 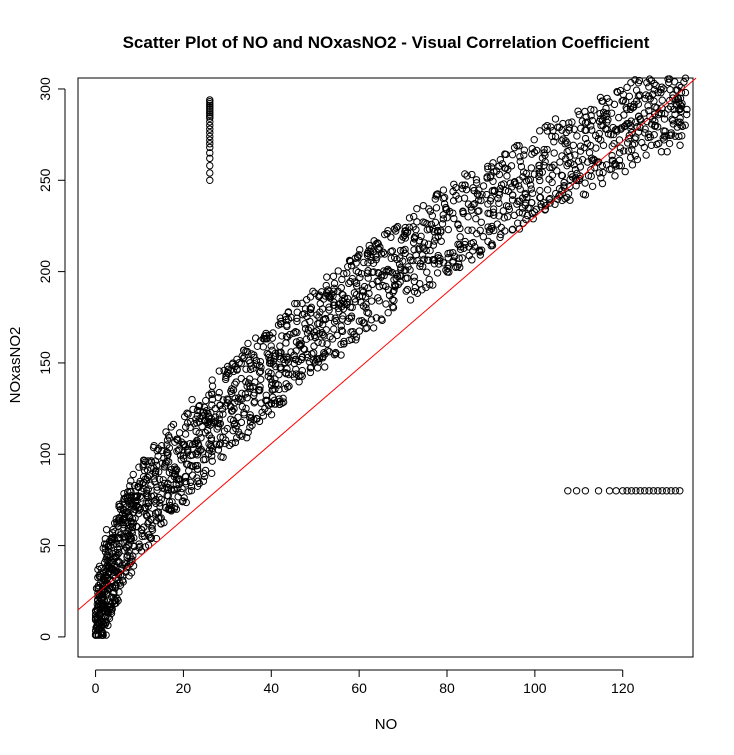 What do you see at coordinates (45, 272) in the screenshot?
I see `y-tick-label: 200` at bounding box center [45, 272].